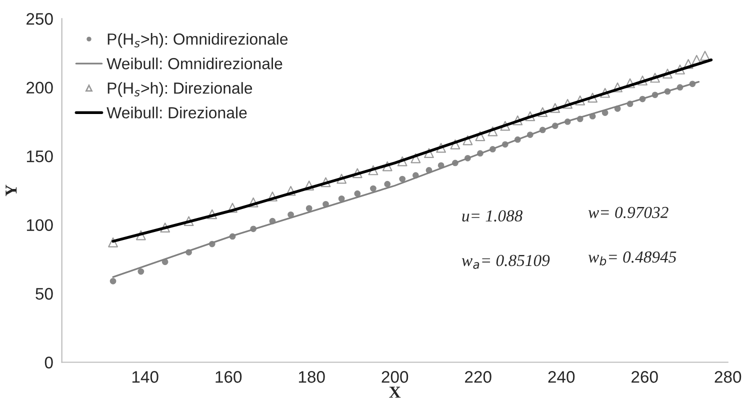  Describe the element at coordinates (39, 88) in the screenshot. I see `y-tick-label: 200` at that location.